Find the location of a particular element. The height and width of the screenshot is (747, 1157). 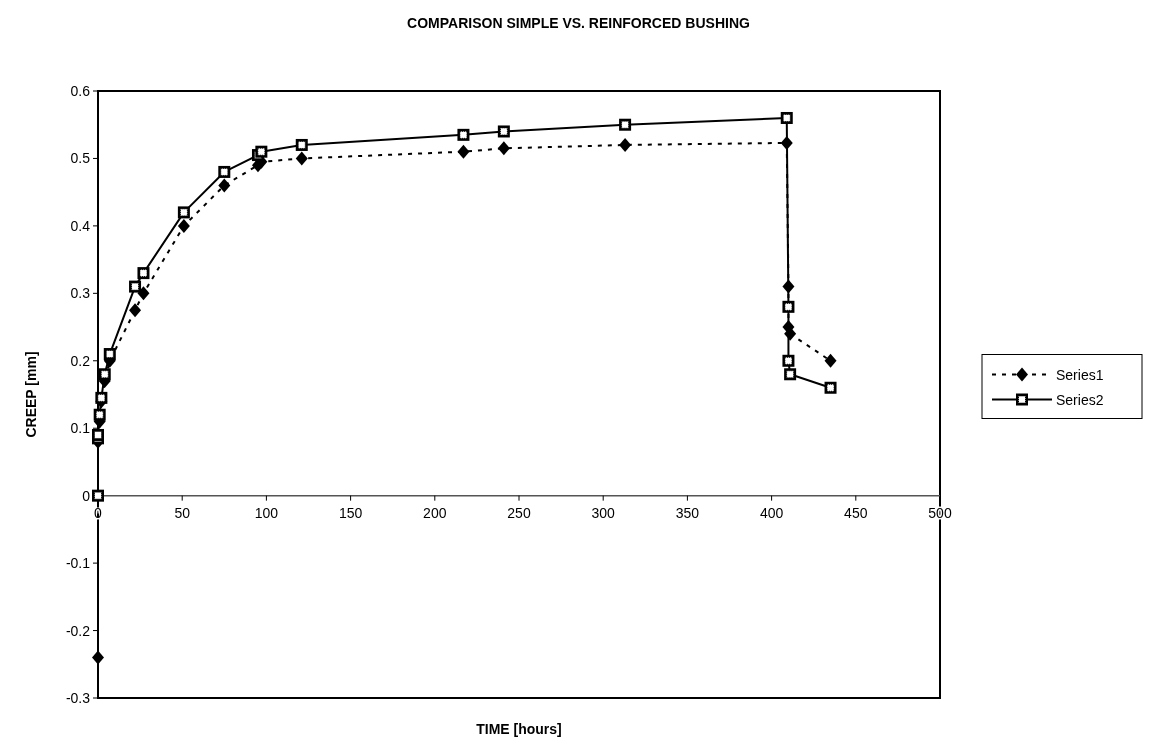

x-tick-label: 150 is located at coordinates (350, 512).